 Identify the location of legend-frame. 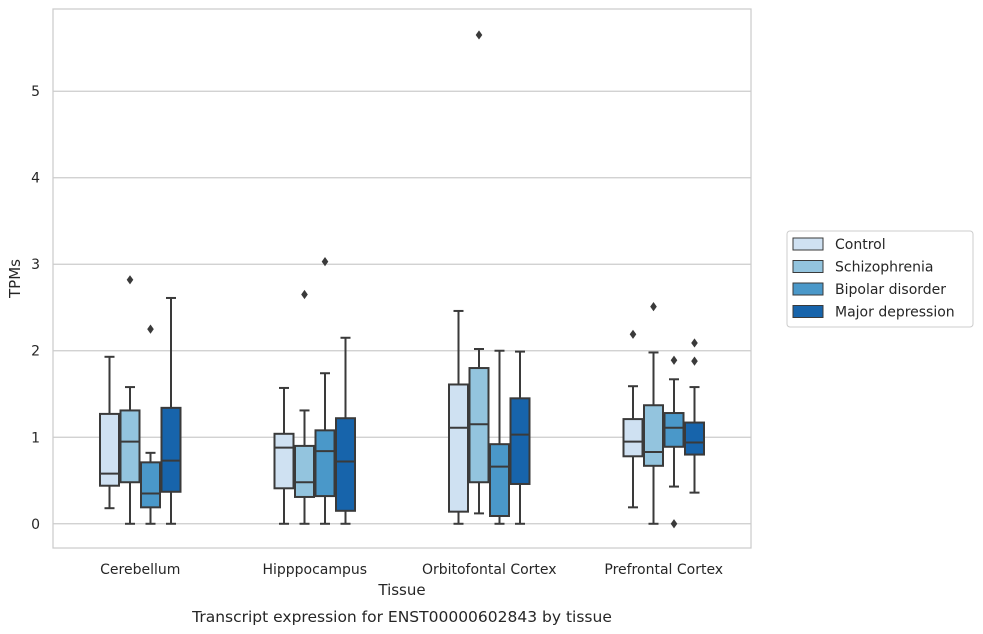
(880, 279).